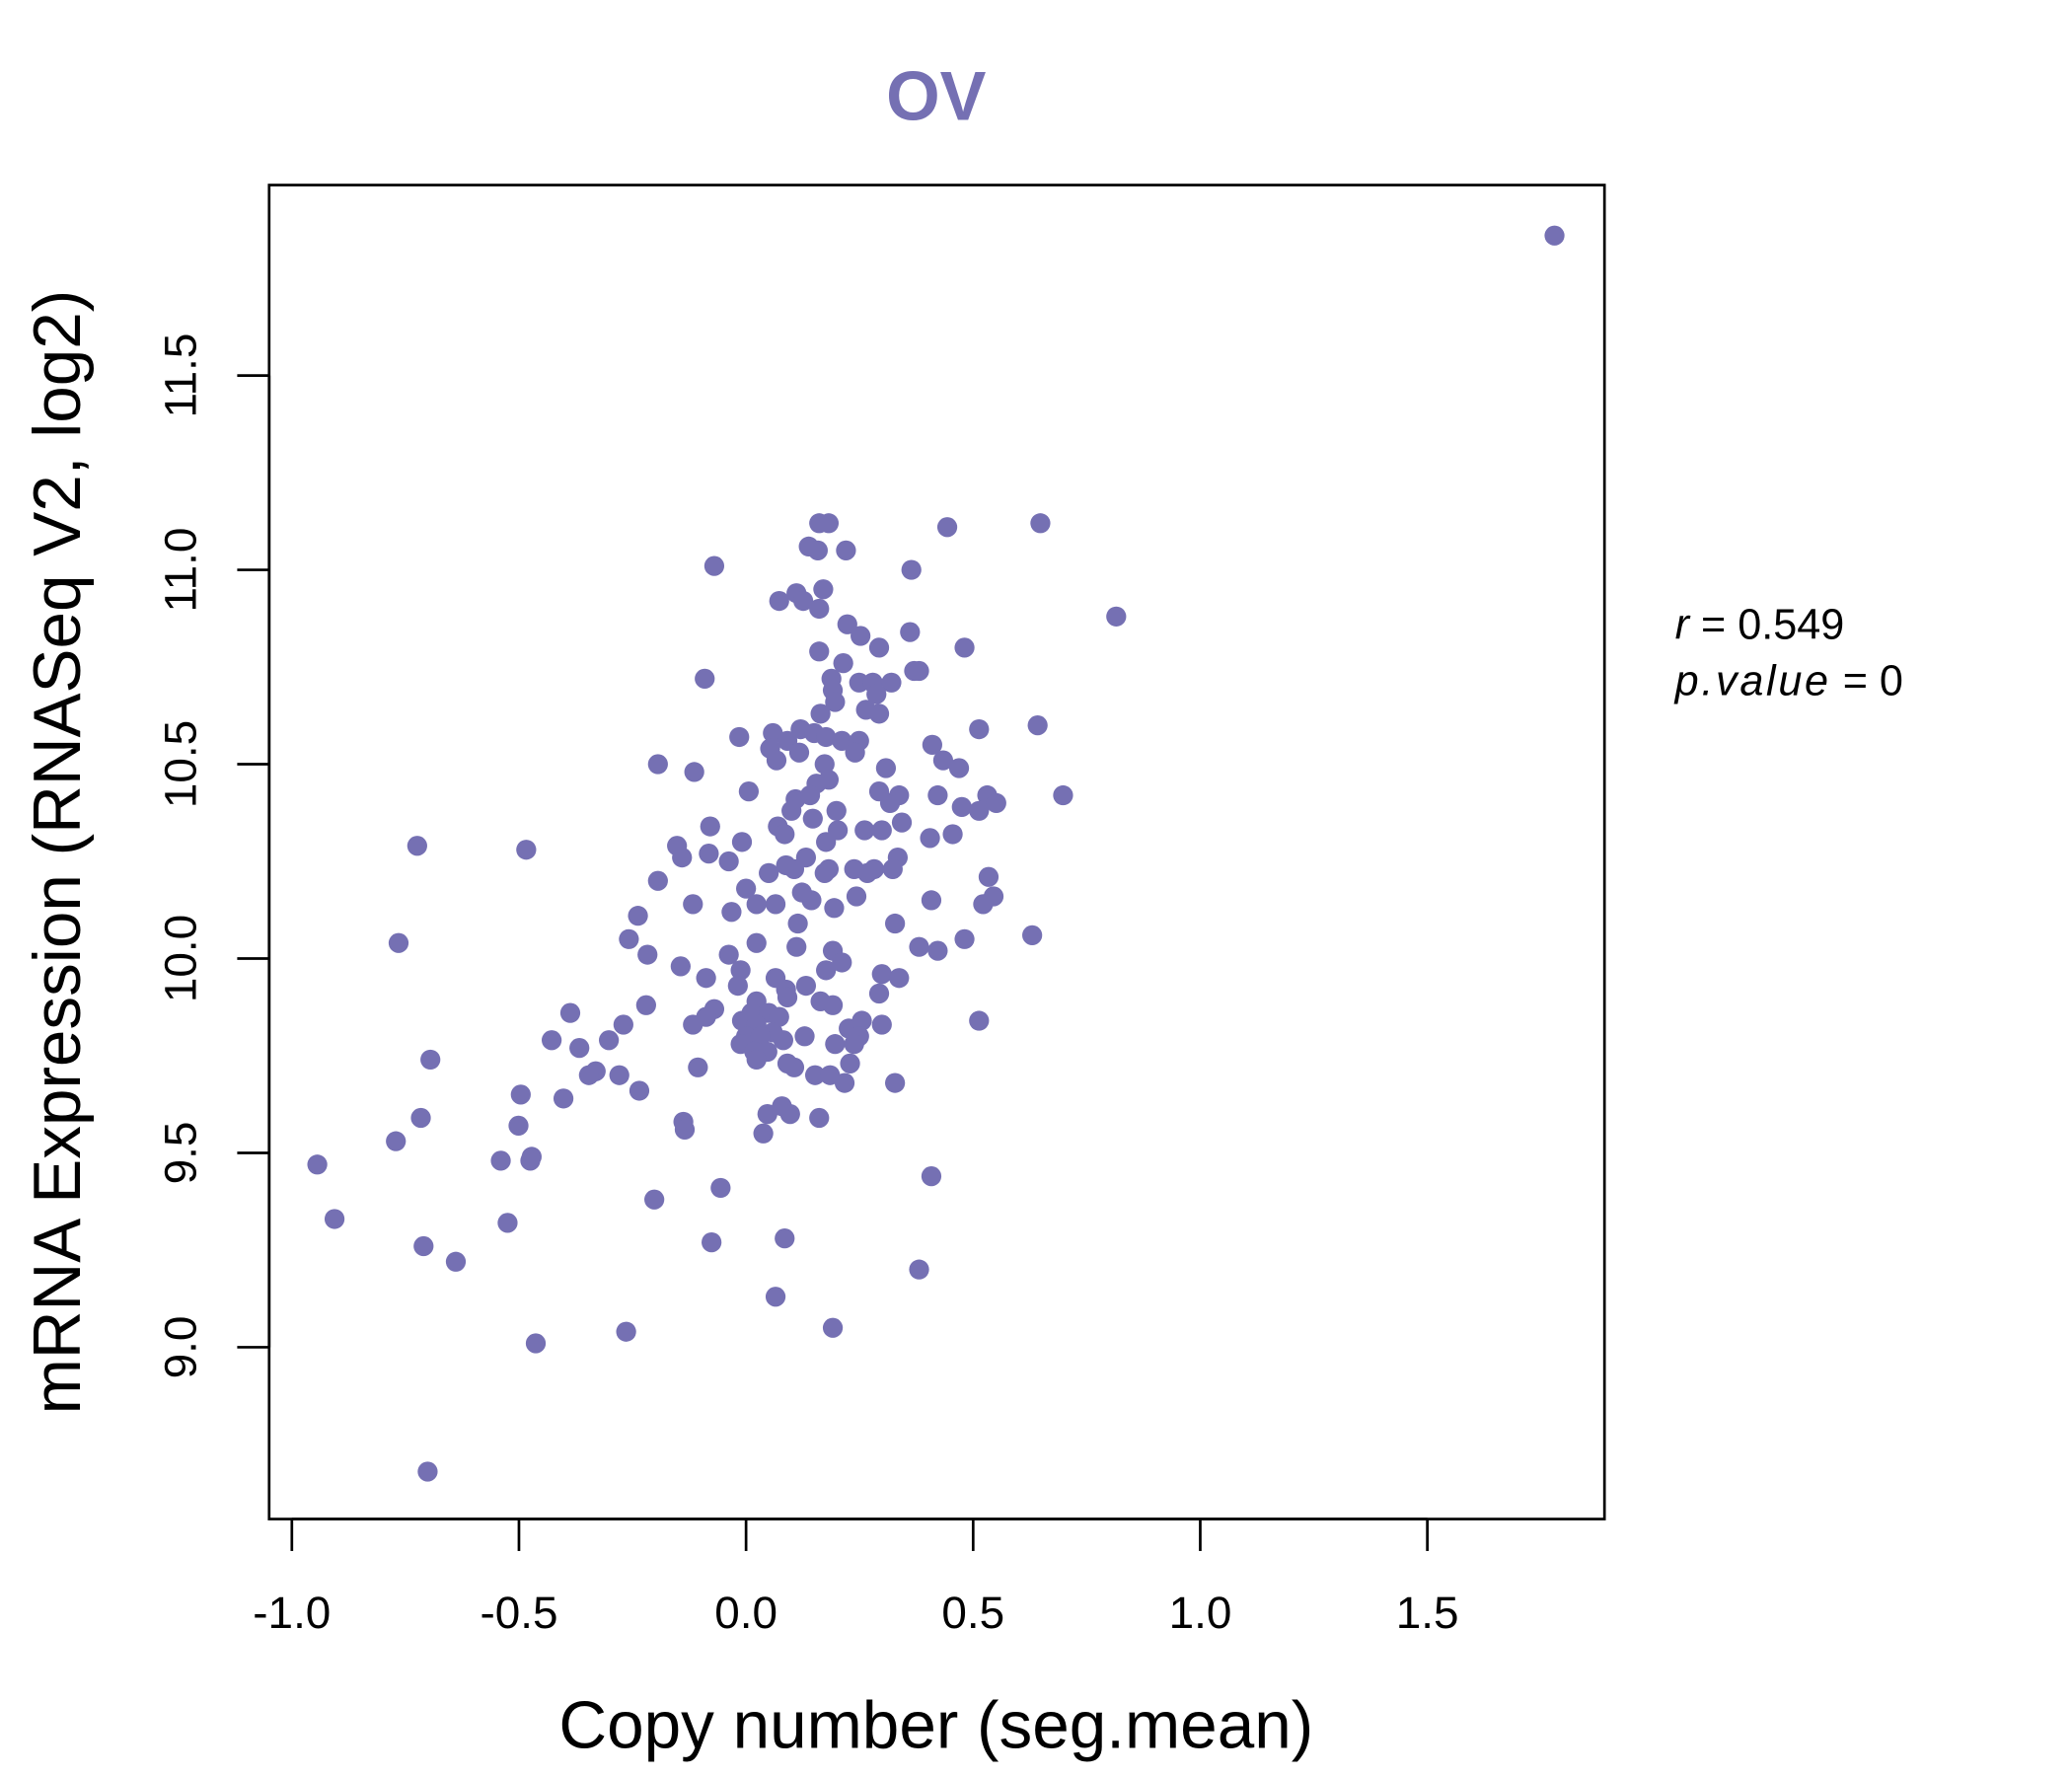 This screenshot has width=2072, height=1776. I want to click on x-tick-label: 0.0, so click(746, 1613).